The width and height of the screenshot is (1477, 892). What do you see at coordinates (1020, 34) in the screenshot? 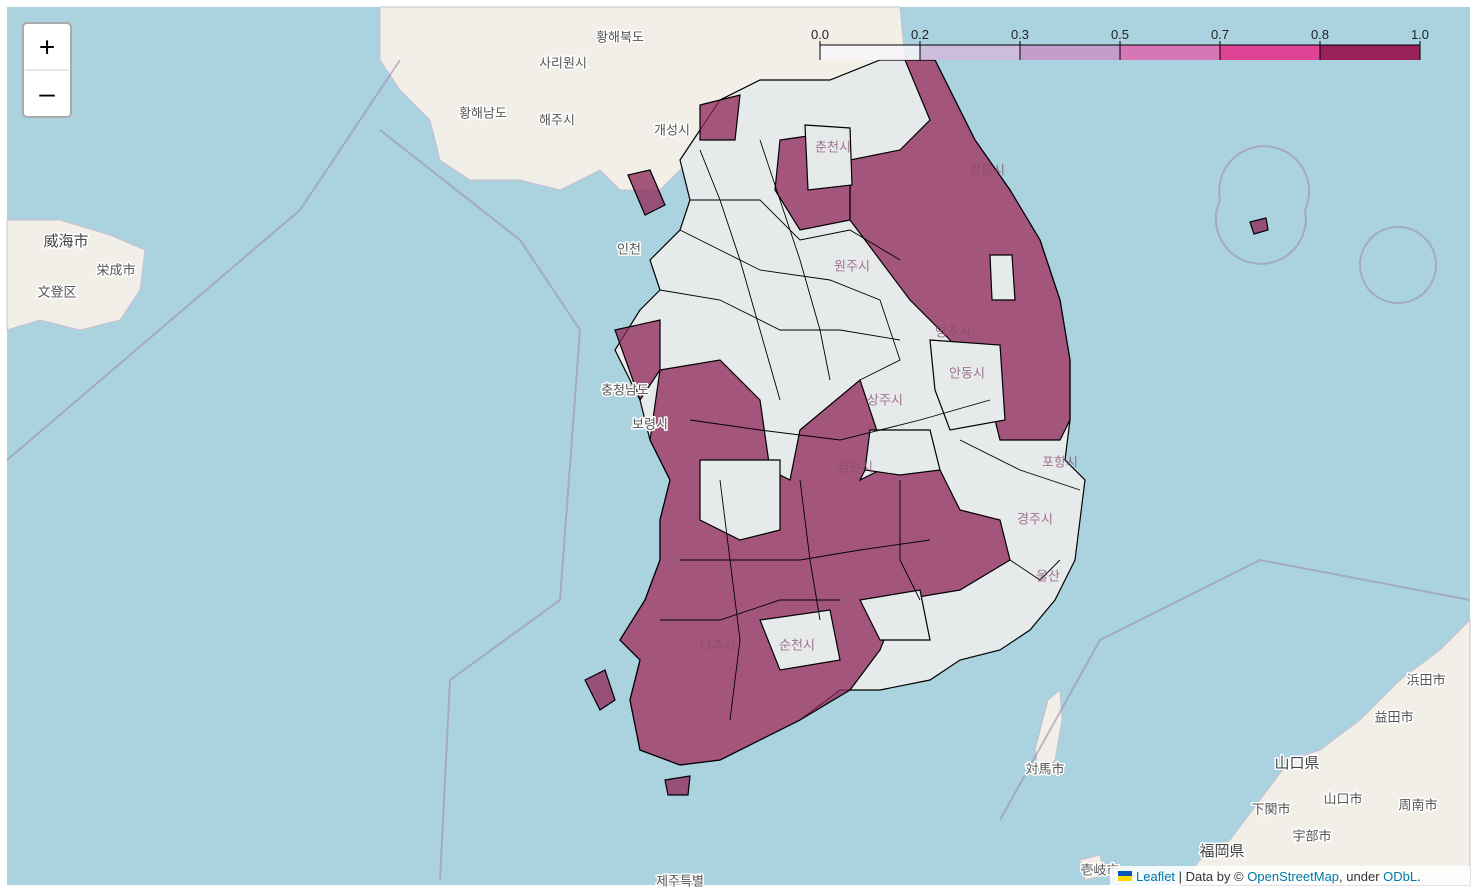
I see `legend-tick-label: 0.3` at bounding box center [1020, 34].